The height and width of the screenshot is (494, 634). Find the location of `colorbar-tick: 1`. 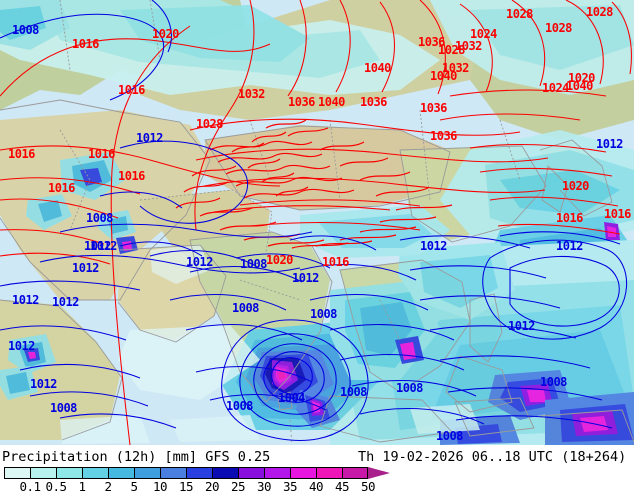

colorbar-tick: 1 is located at coordinates (82, 486).